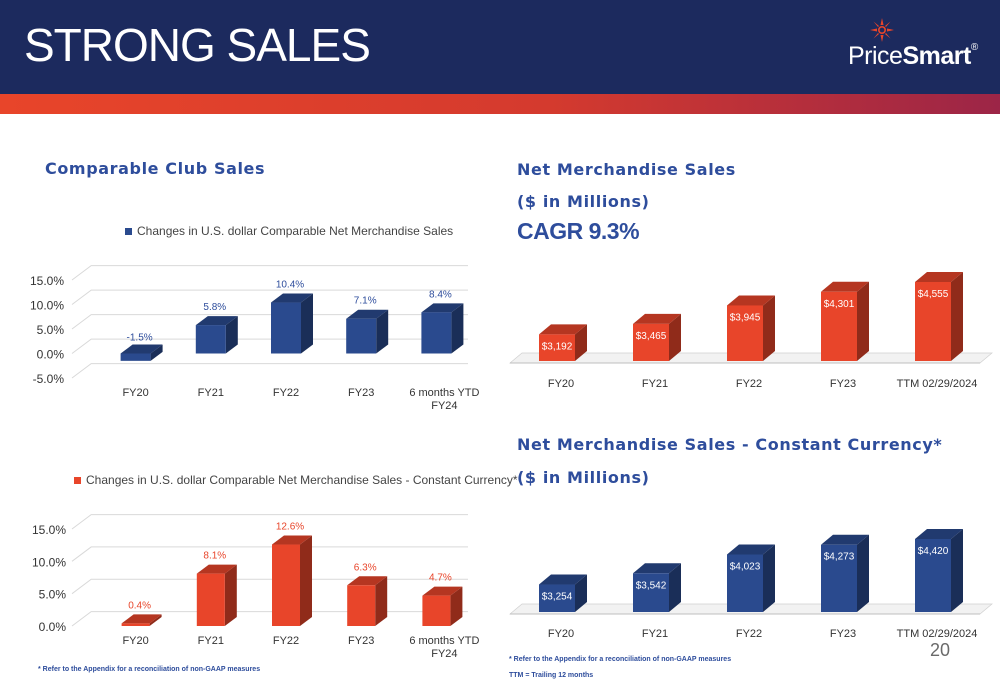  Describe the element at coordinates (47, 281) in the screenshot. I see `y-tick-label: 15.0%` at that location.